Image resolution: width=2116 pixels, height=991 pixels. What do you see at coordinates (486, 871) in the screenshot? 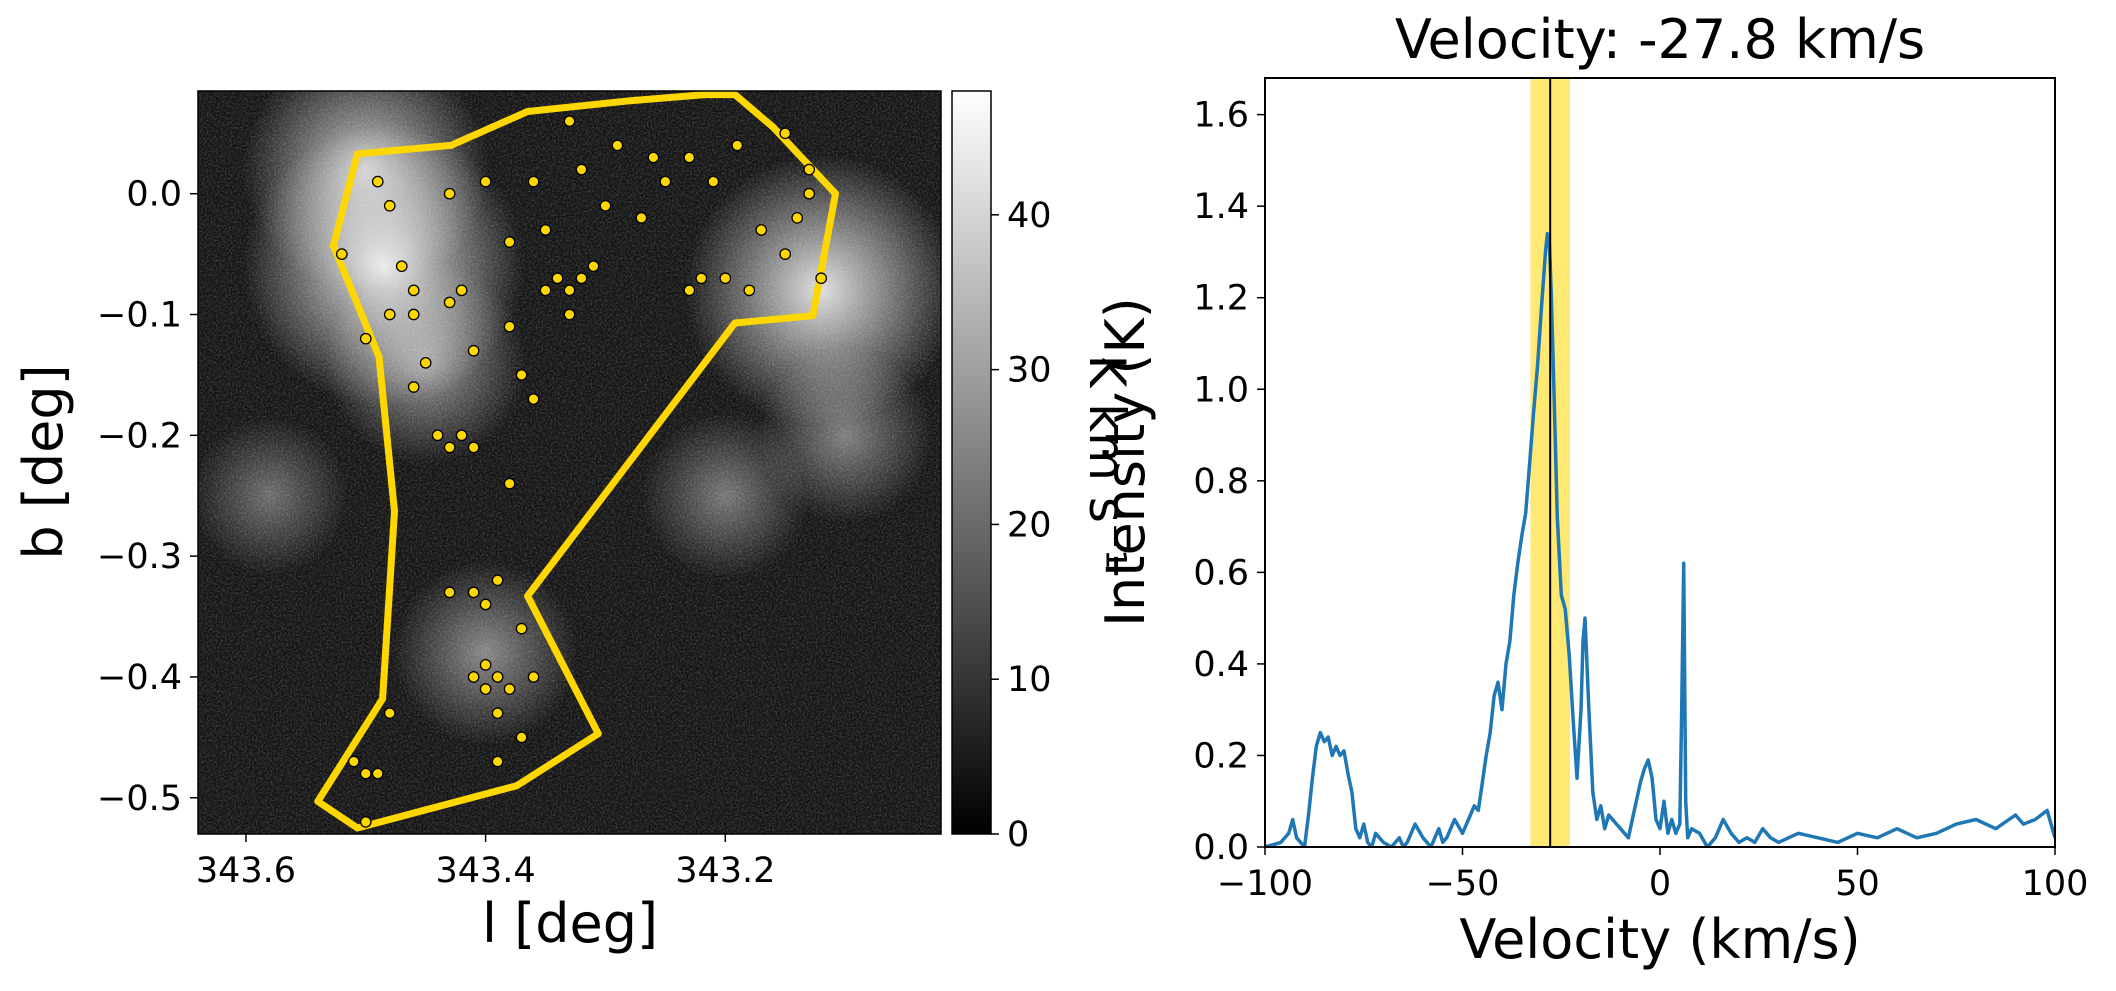
I see `map-x-tick-label: 343.4` at bounding box center [486, 871].